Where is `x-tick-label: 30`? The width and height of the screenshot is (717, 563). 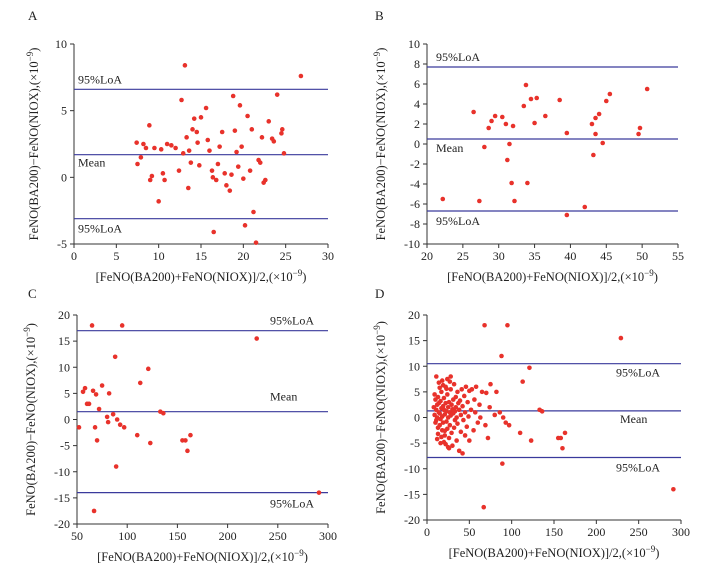 x-tick-label: 30 is located at coordinates (499, 256).